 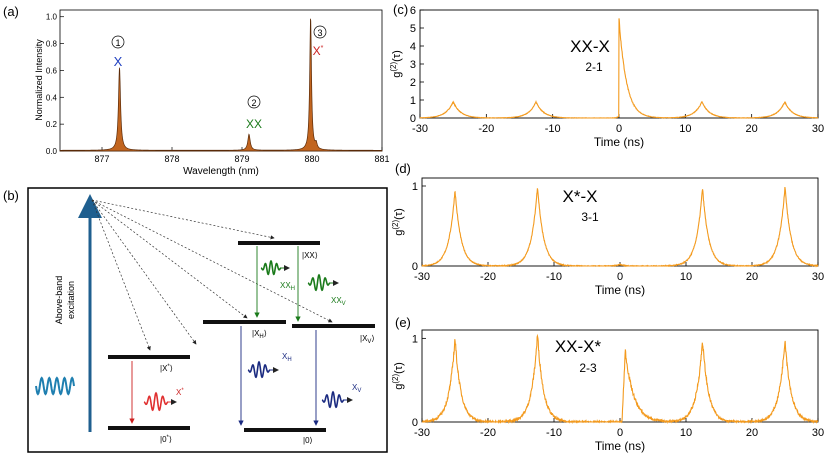 I want to click on panel-c-ytick-label: 1, so click(x=413, y=101).